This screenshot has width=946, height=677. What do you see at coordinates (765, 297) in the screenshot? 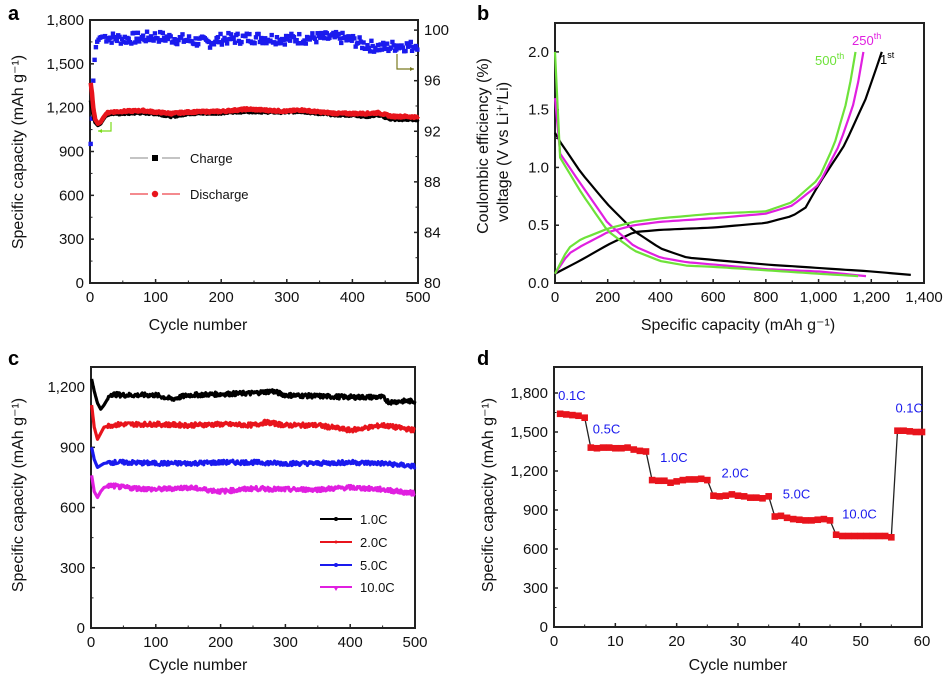
I see `panel-b-xtick-label: 800` at bounding box center [765, 297].